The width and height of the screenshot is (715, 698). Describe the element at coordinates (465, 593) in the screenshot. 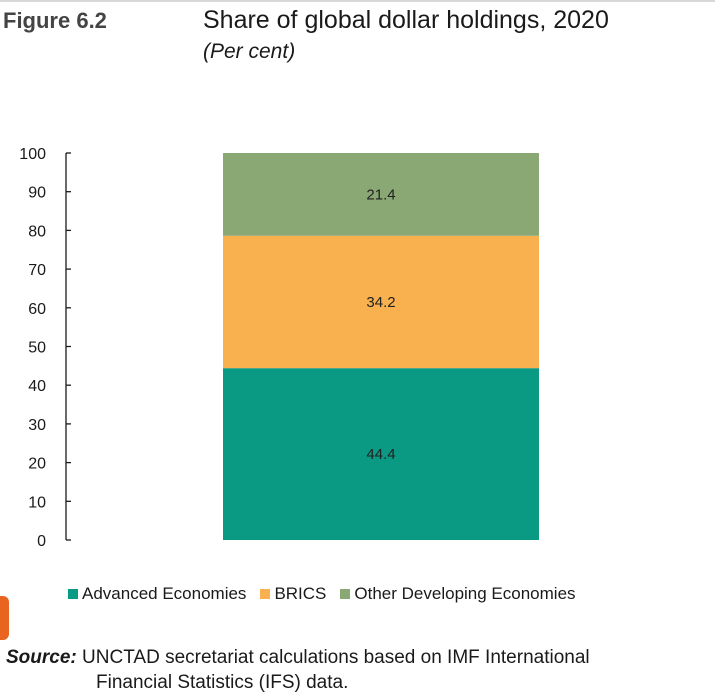

I see `legend-label-other-developing-economies: Other Developing Economies` at that location.